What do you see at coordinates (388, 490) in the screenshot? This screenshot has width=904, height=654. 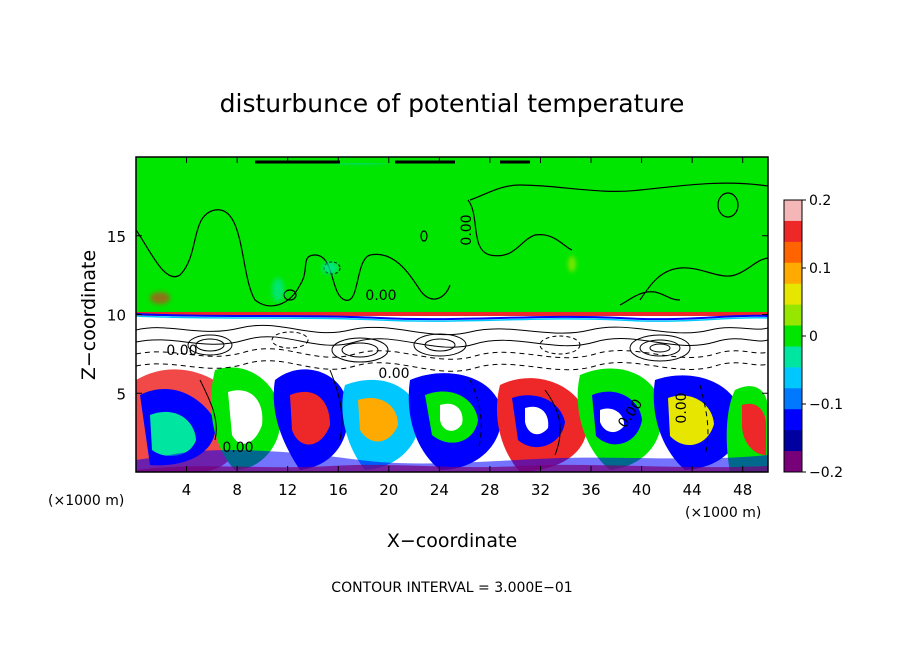 I see `x-tick-label: 20` at bounding box center [388, 490].